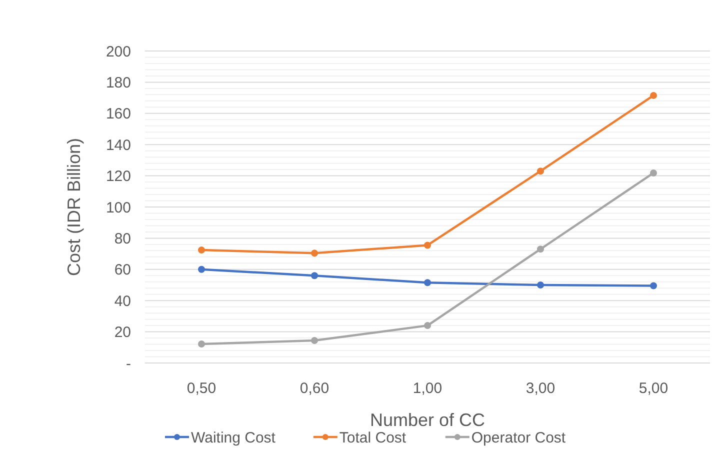  I want to click on y-tick-label: 100, so click(118, 207).